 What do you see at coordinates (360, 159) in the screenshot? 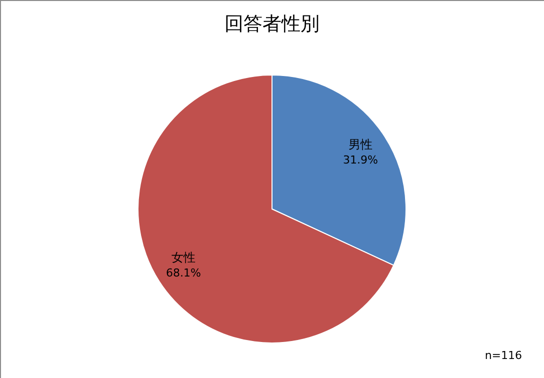
I see `data-label: 31.9%` at bounding box center [360, 159].